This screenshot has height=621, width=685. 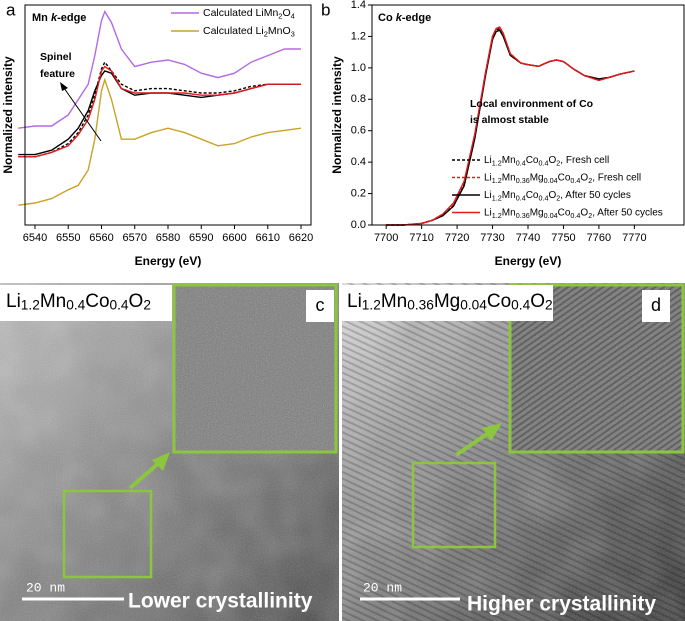 What do you see at coordinates (358, 5) in the screenshot?
I see `y-tick-label: 1.4` at bounding box center [358, 5].